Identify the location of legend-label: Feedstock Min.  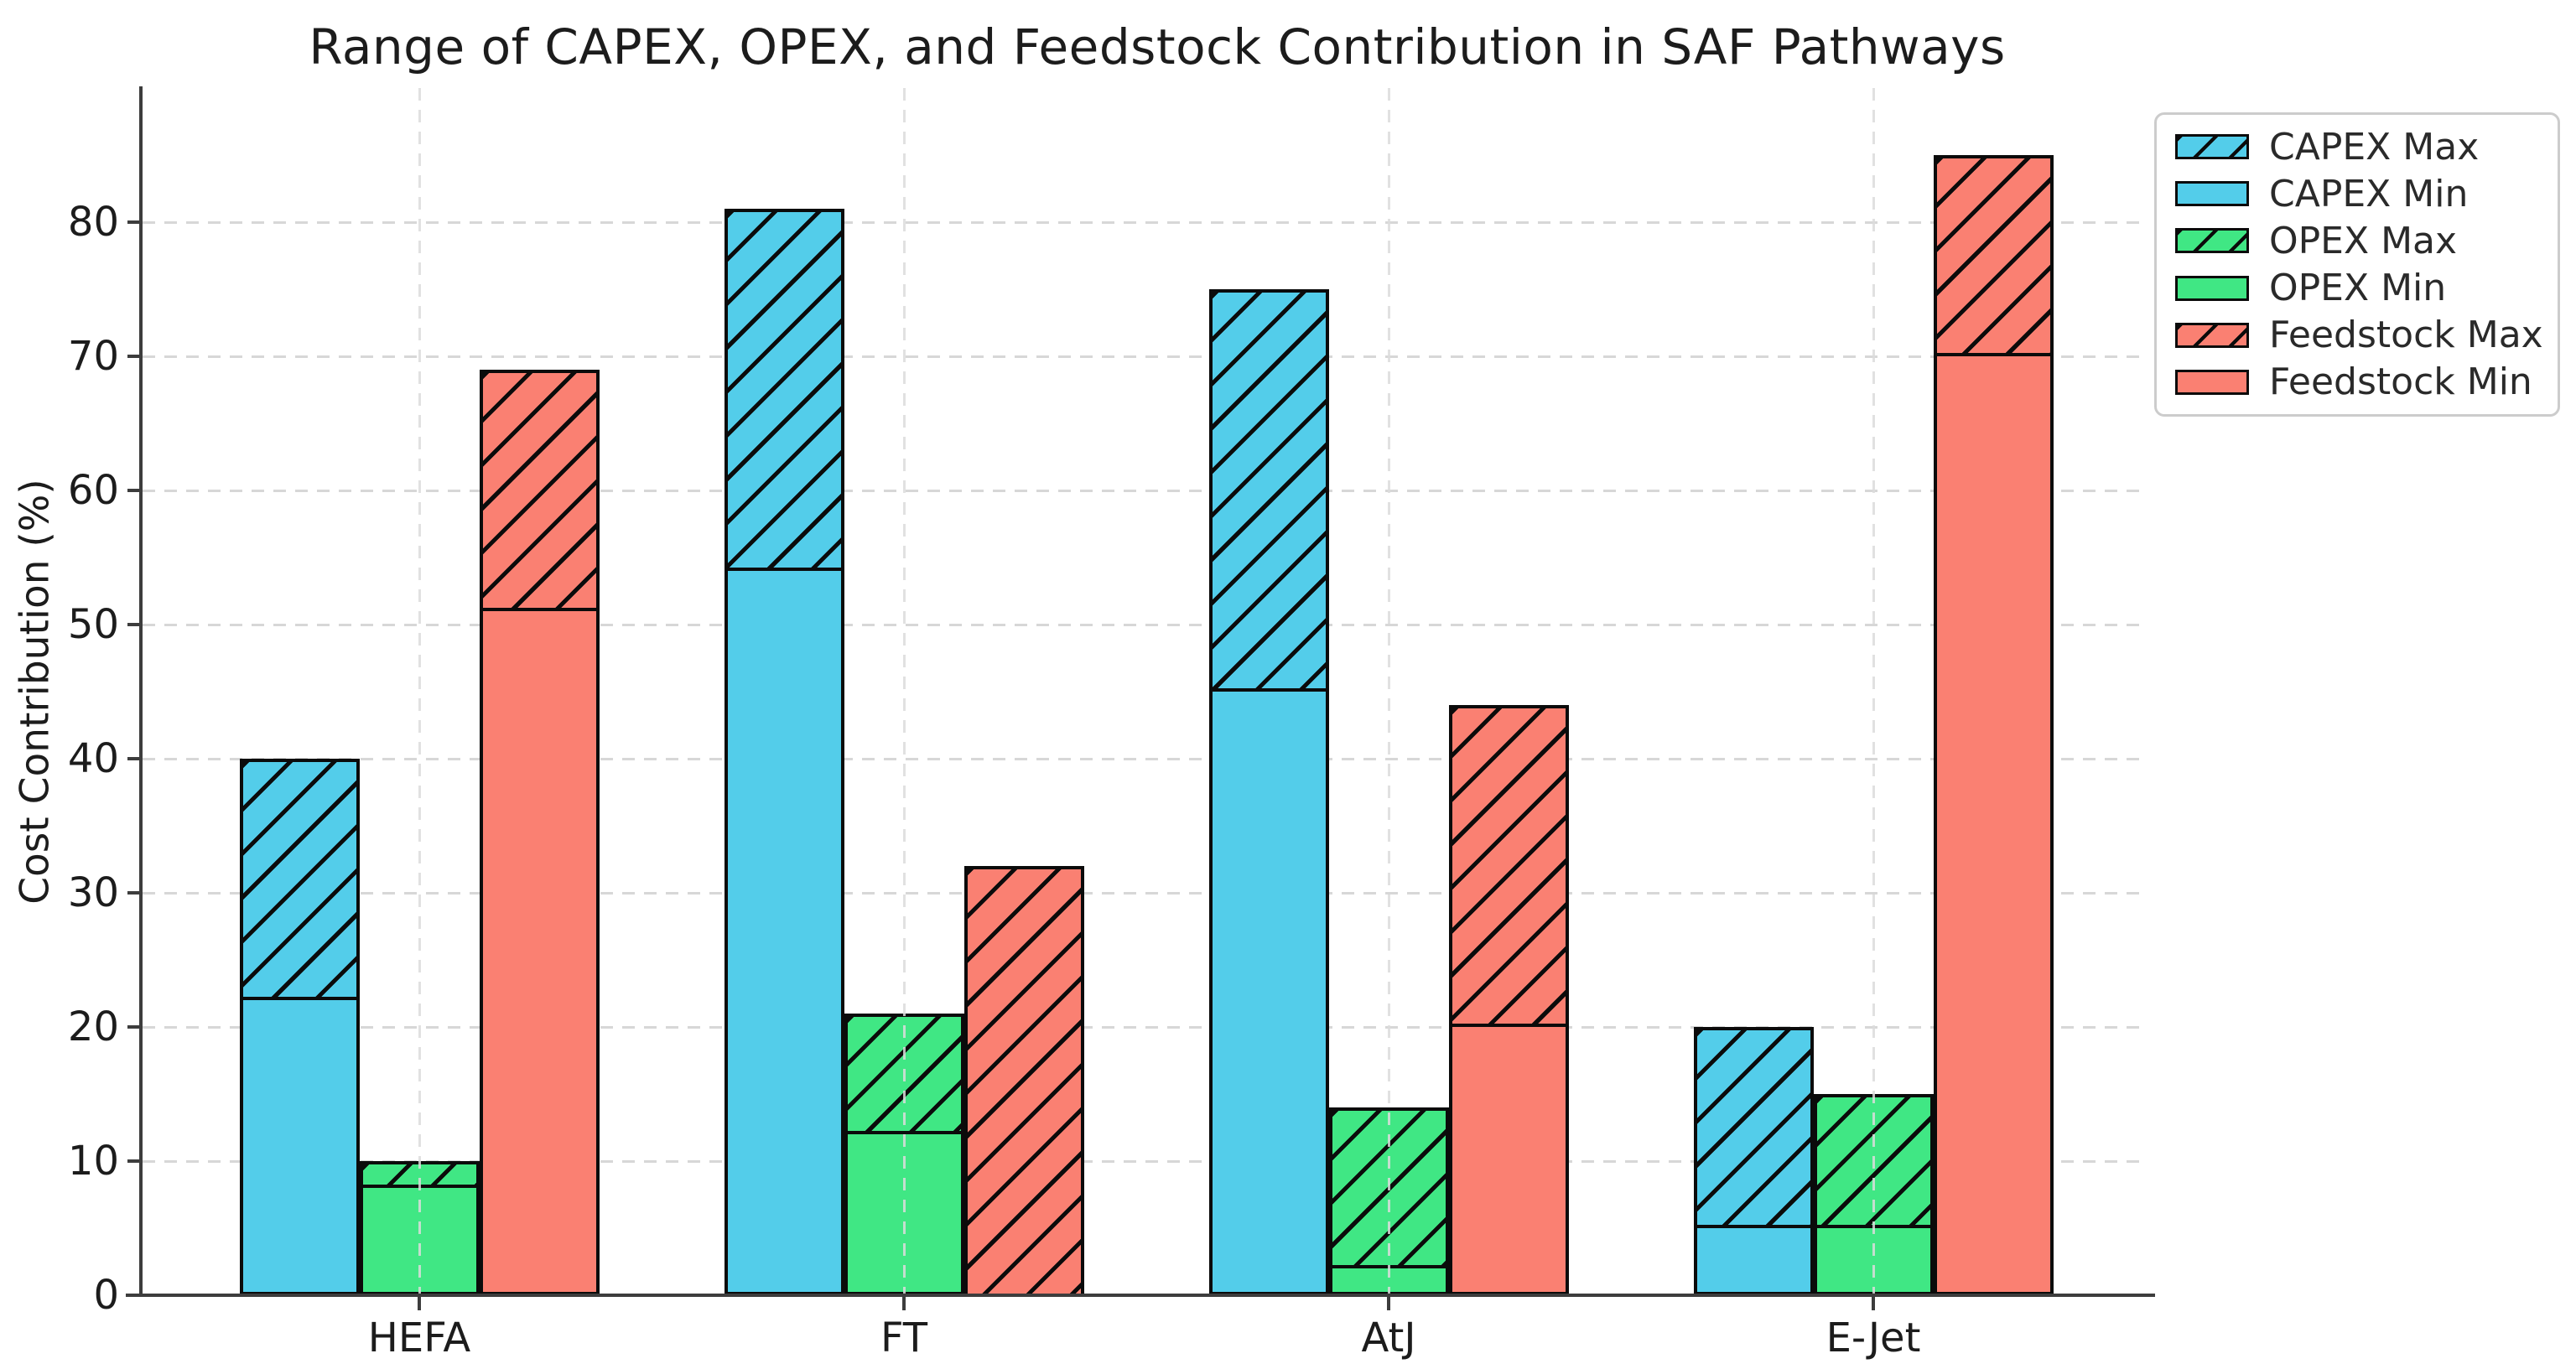
(2400, 382).